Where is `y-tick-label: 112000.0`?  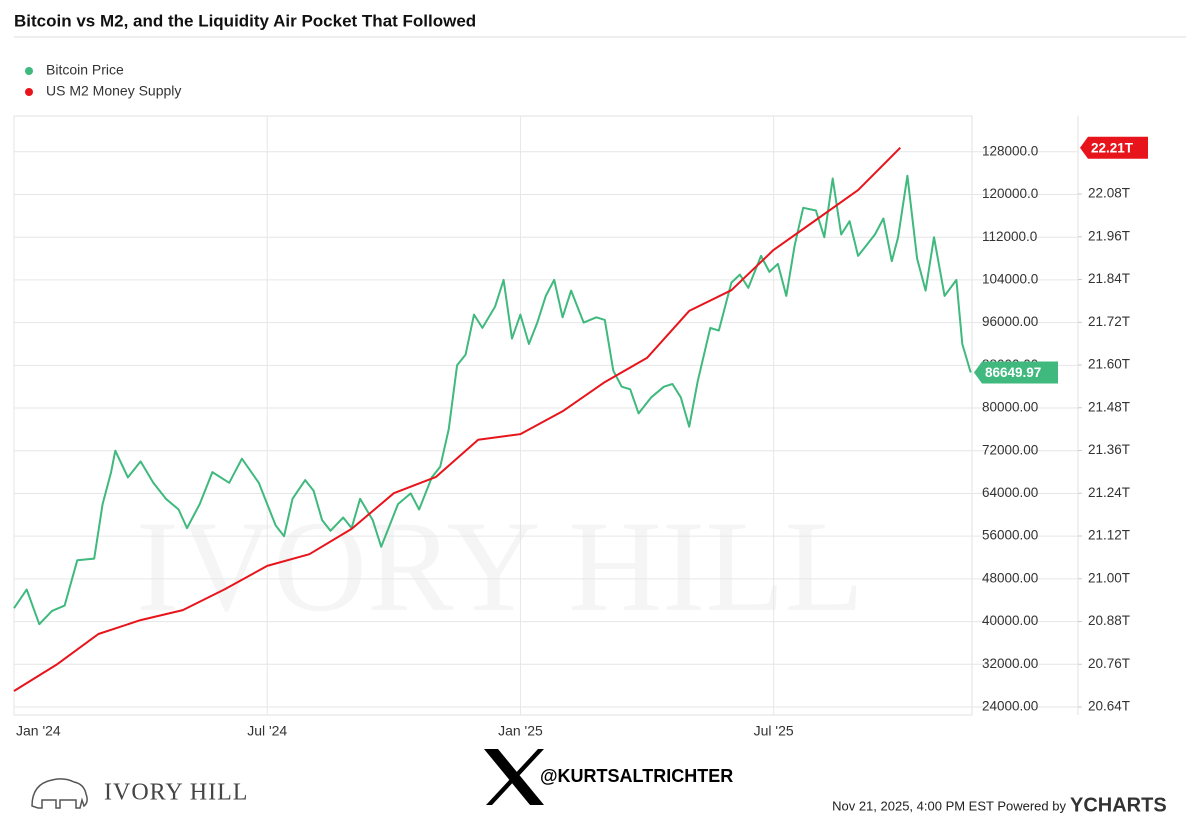
y-tick-label: 112000.0 is located at coordinates (1009, 236).